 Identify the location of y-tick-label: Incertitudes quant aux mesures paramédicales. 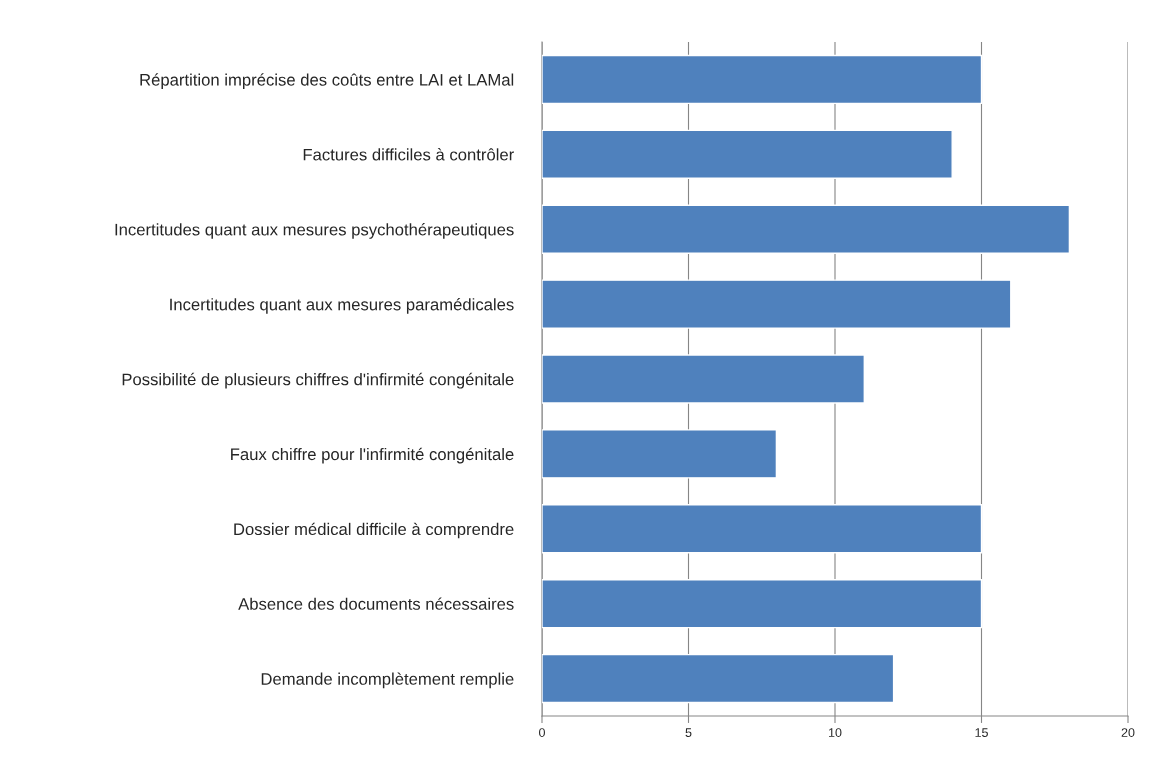
(342, 305).